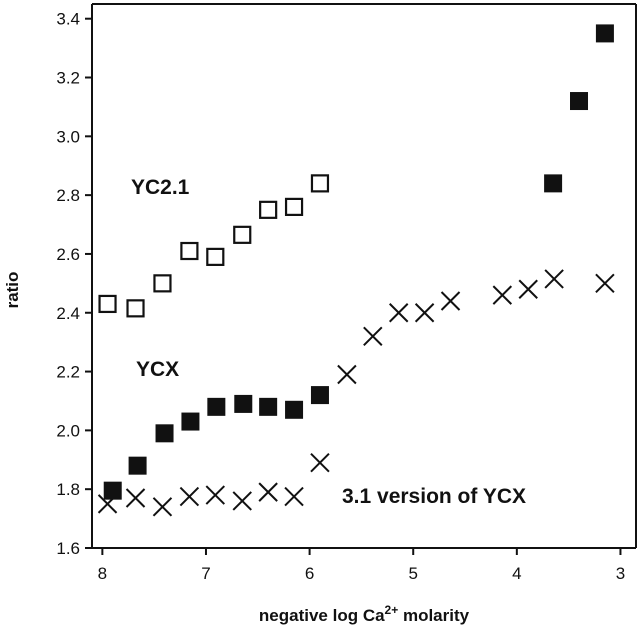 This screenshot has height=634, width=640. What do you see at coordinates (68, 430) in the screenshot?
I see `y-tick-label: 2.0` at bounding box center [68, 430].